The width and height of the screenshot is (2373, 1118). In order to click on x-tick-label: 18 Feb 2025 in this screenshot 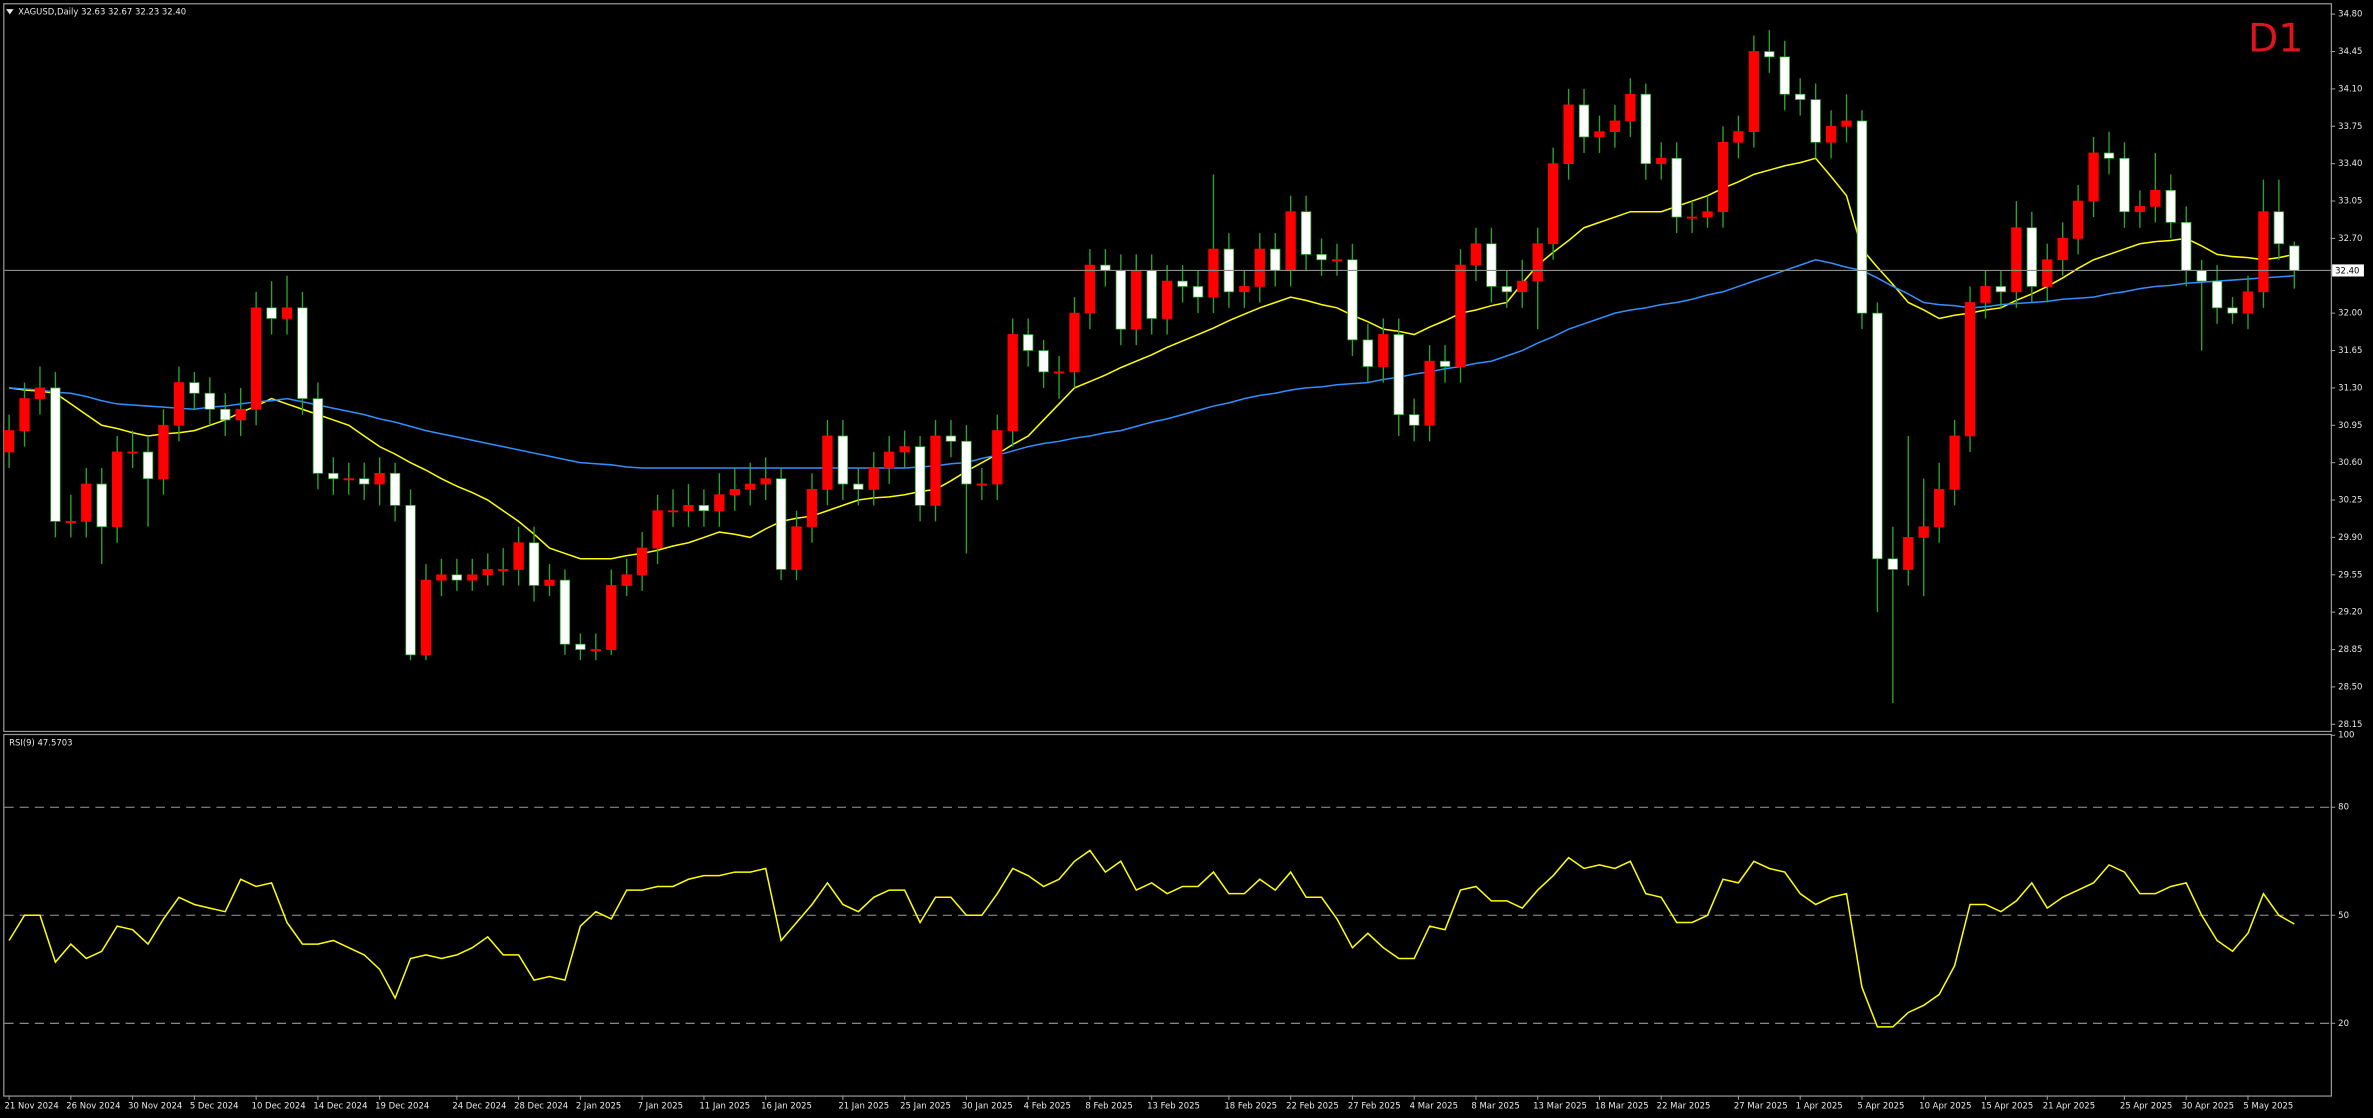, I will do `click(1250, 1105)`.